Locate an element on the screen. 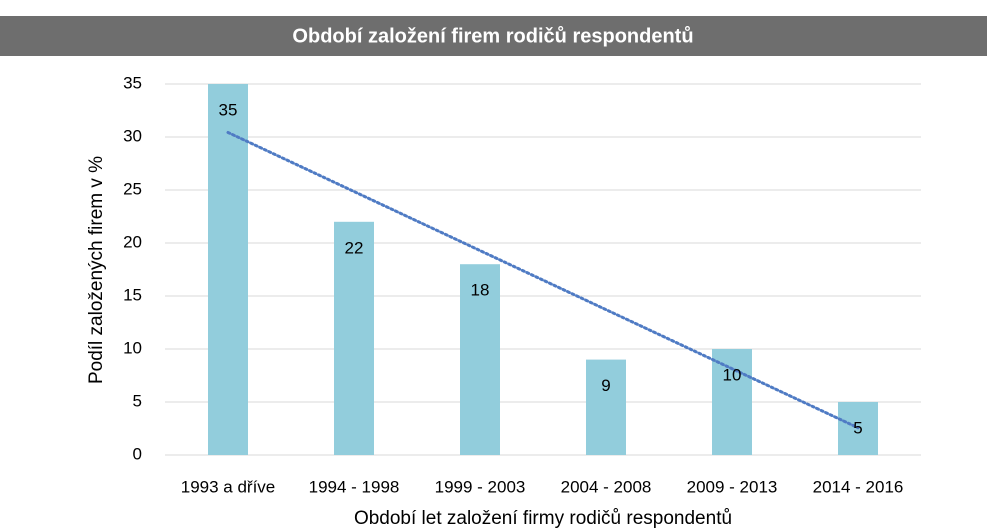  data-label: 10 is located at coordinates (732, 374).